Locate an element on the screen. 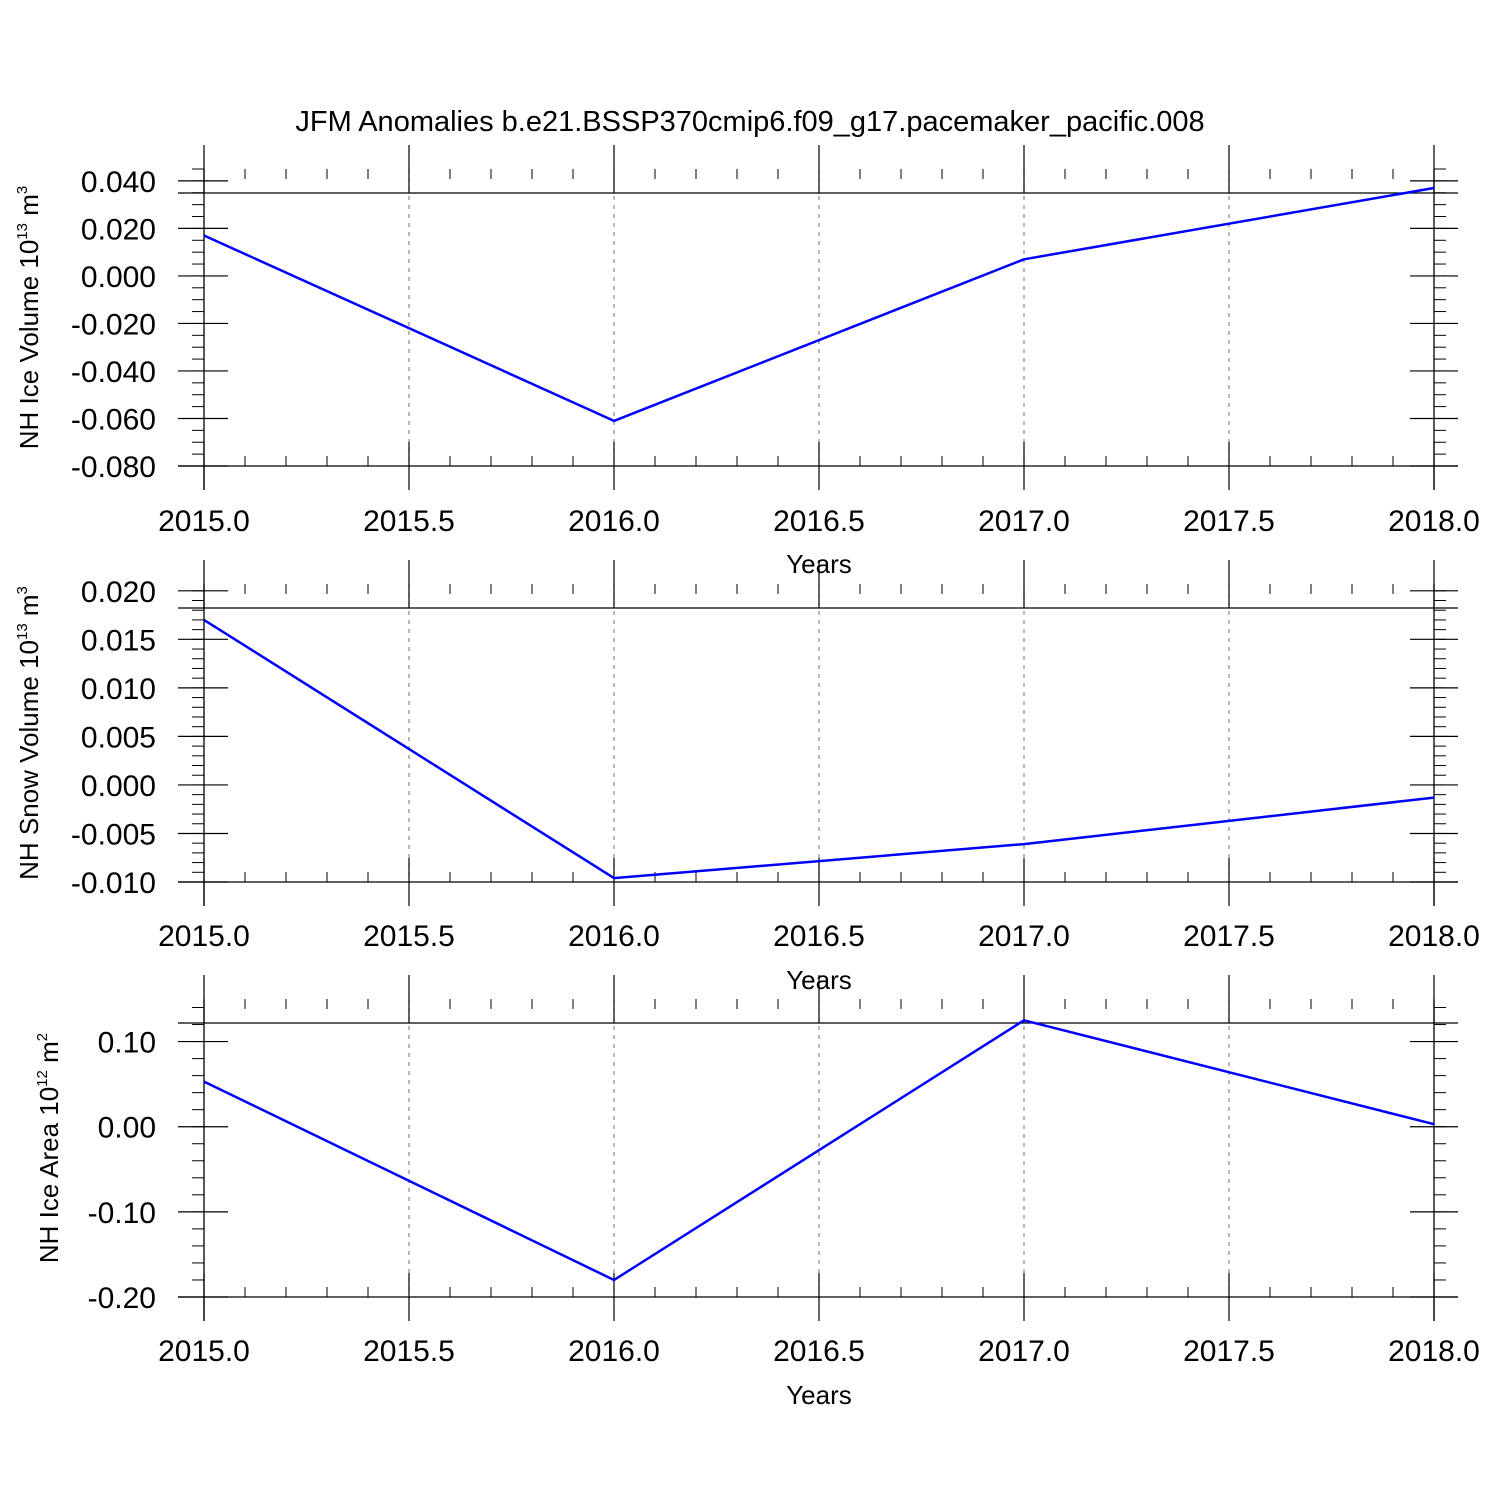 This screenshot has width=1500, height=1500. y-axis-label: NH Ice Area 1012 m2 is located at coordinates (49, 1148).